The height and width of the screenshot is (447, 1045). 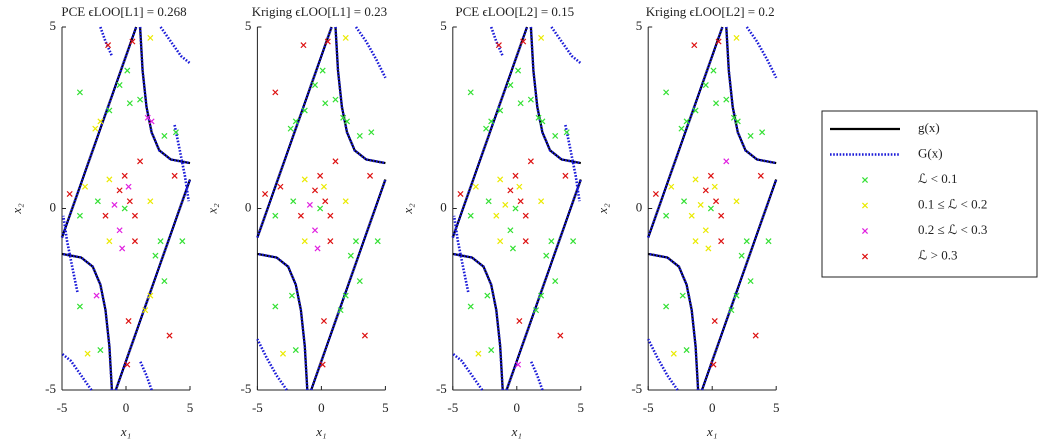 What do you see at coordinates (952, 203) in the screenshot?
I see `legend-label: 0.1 ≤ ℒ < 0.2` at bounding box center [952, 203].